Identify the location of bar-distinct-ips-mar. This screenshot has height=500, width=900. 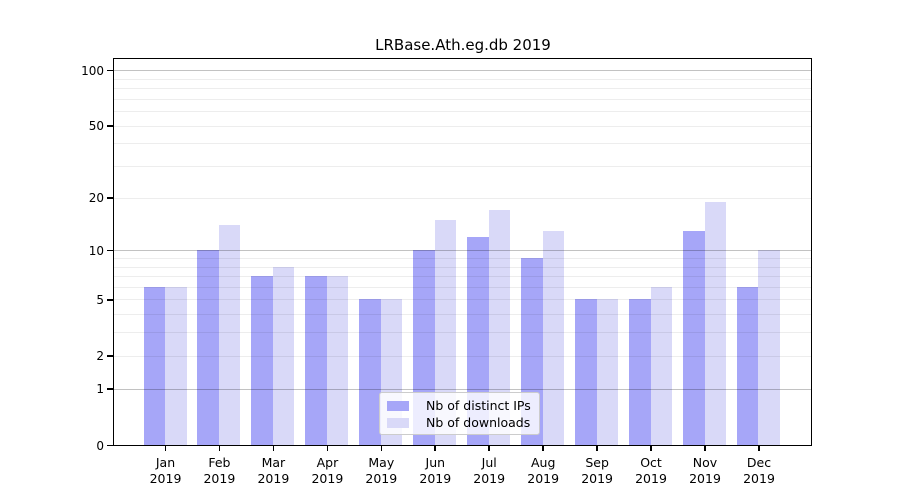
(262, 360).